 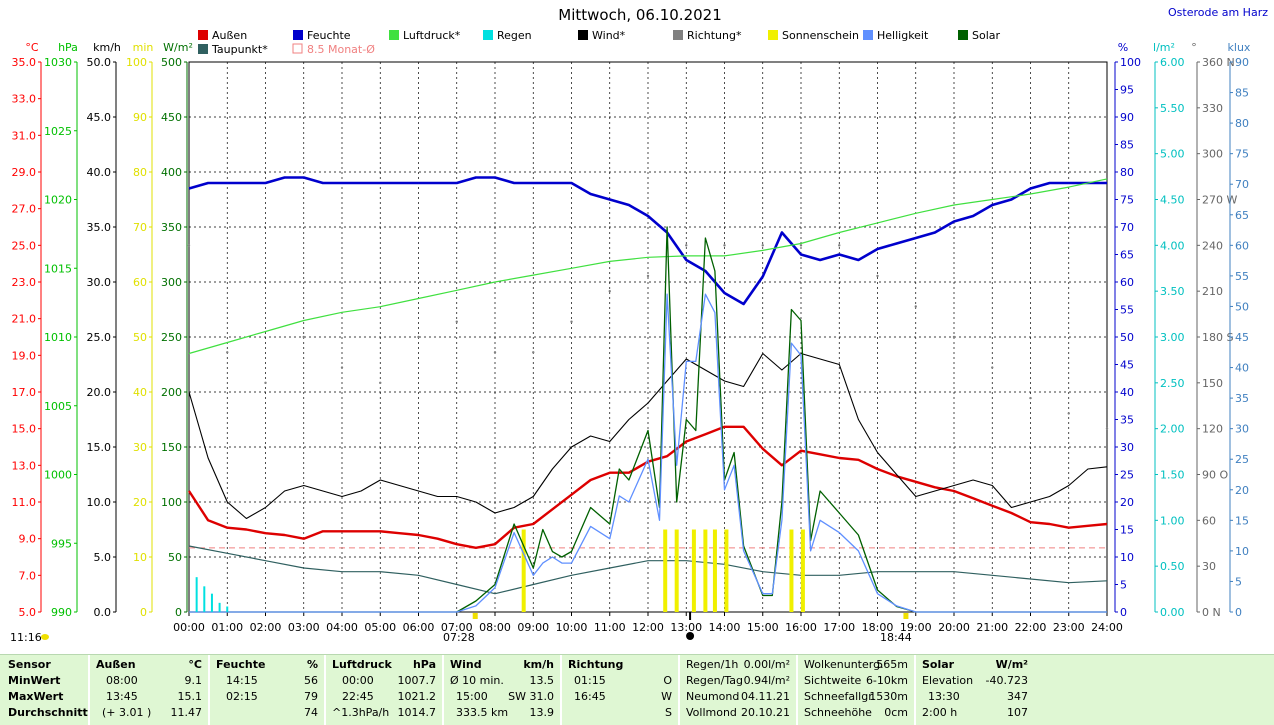 What do you see at coordinates (99, 172) in the screenshot?
I see `left-axis-tick-label: 40.0` at bounding box center [99, 172].